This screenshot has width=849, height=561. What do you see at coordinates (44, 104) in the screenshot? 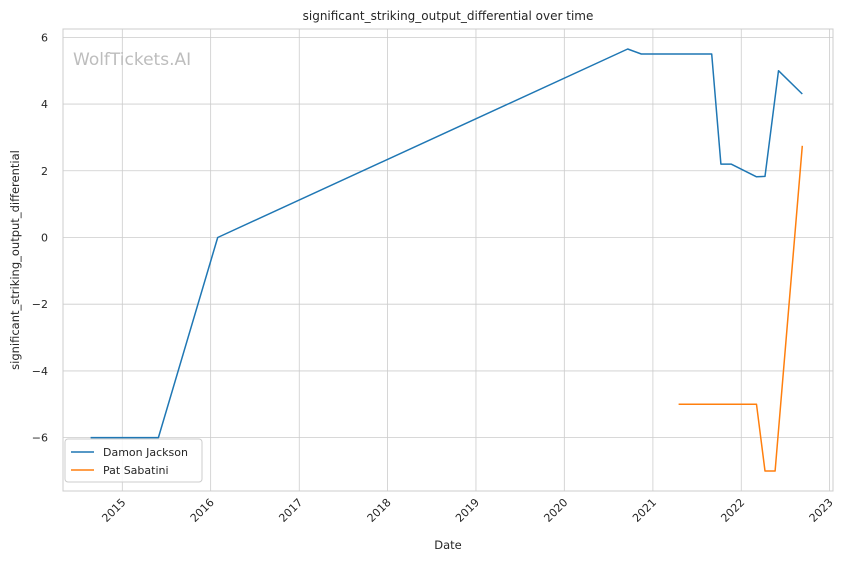
I see `y-tick-label: 4` at bounding box center [44, 104].